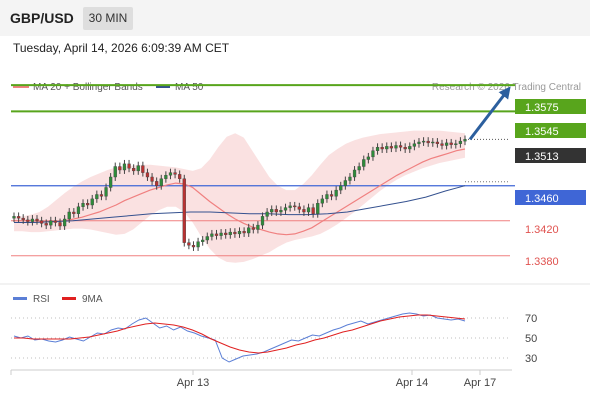 The height and width of the screenshot is (400, 590). I want to click on x-tick-label: Apr 13, so click(193, 383).